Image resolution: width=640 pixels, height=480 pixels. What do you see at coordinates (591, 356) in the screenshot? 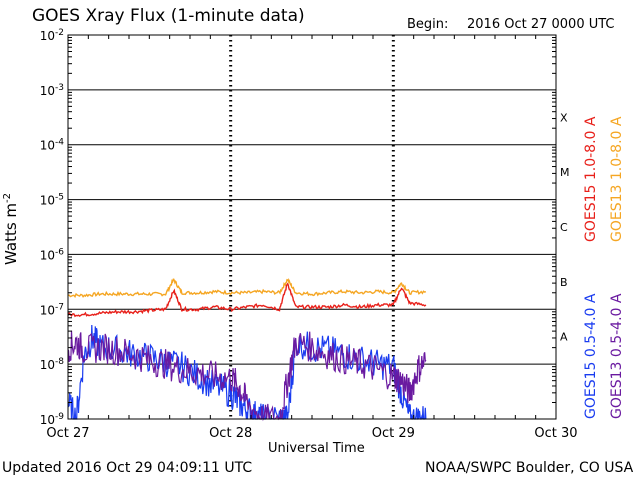
I see `legend-goes15-short: GOES15 0.5-4.0 A` at bounding box center [591, 356].